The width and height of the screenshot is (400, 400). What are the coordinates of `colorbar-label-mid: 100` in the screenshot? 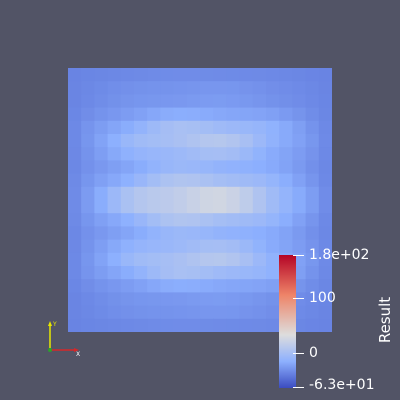 It's located at (322, 298).